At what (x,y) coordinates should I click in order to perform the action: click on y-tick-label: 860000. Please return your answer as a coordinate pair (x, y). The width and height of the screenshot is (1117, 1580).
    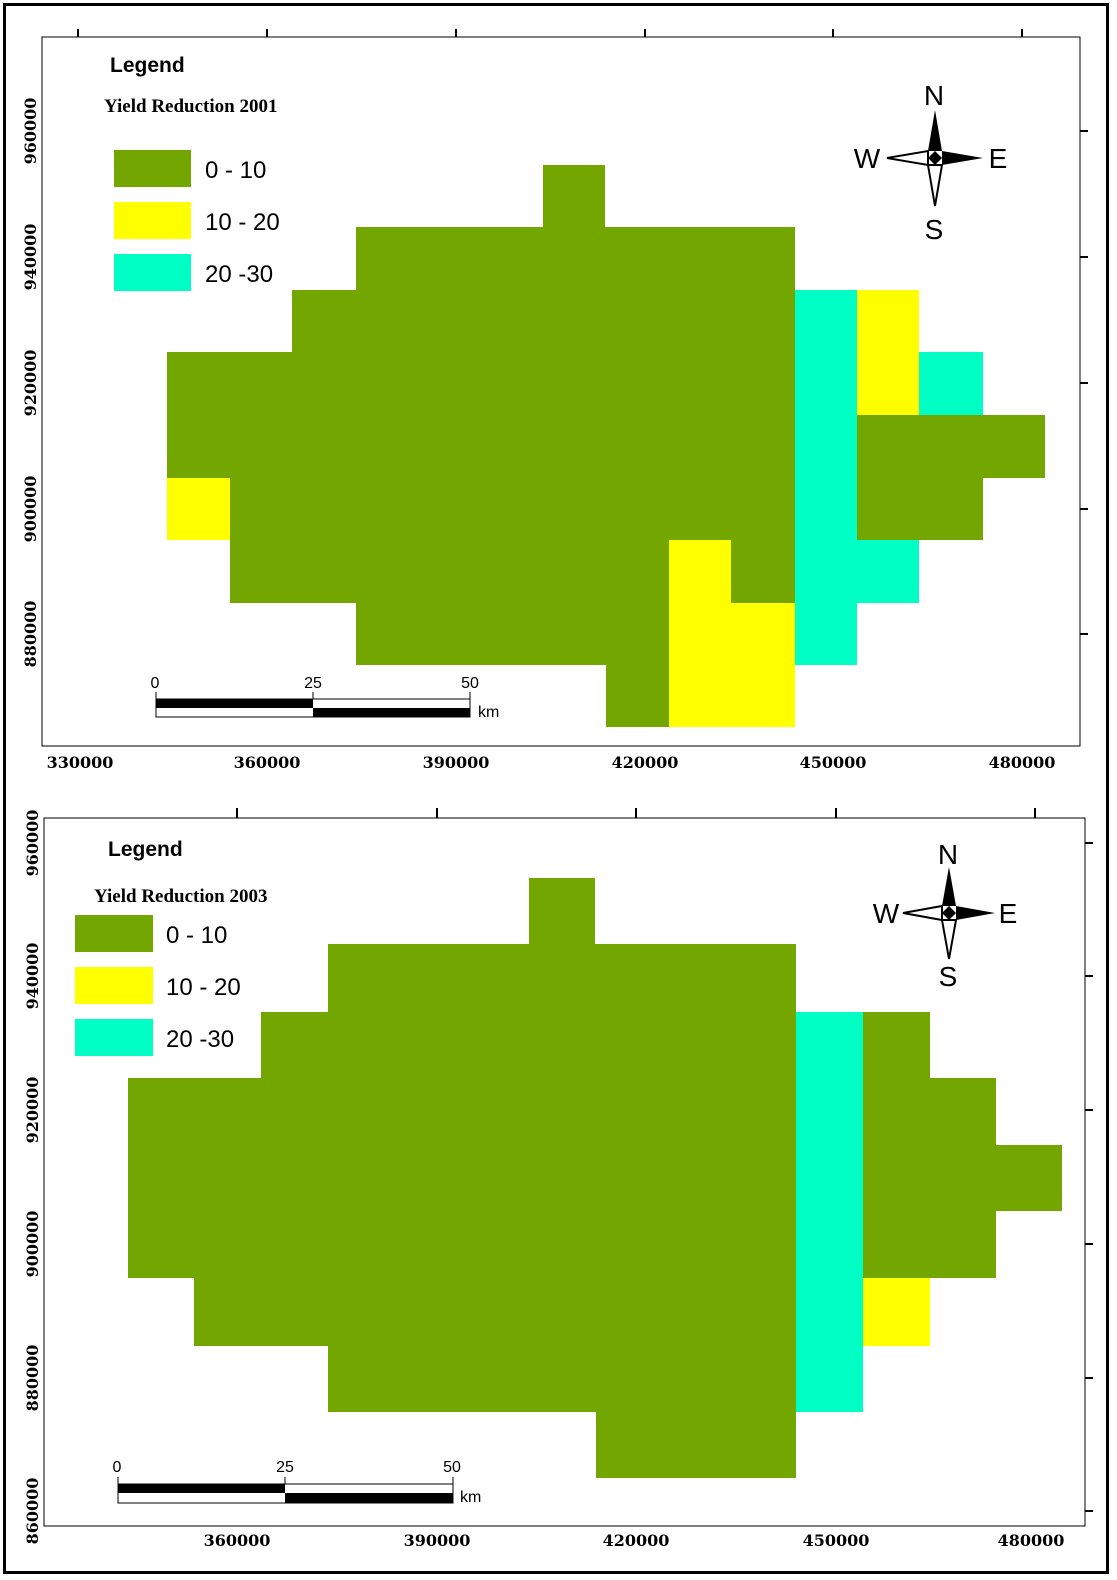
    Looking at the image, I should click on (32, 1511).